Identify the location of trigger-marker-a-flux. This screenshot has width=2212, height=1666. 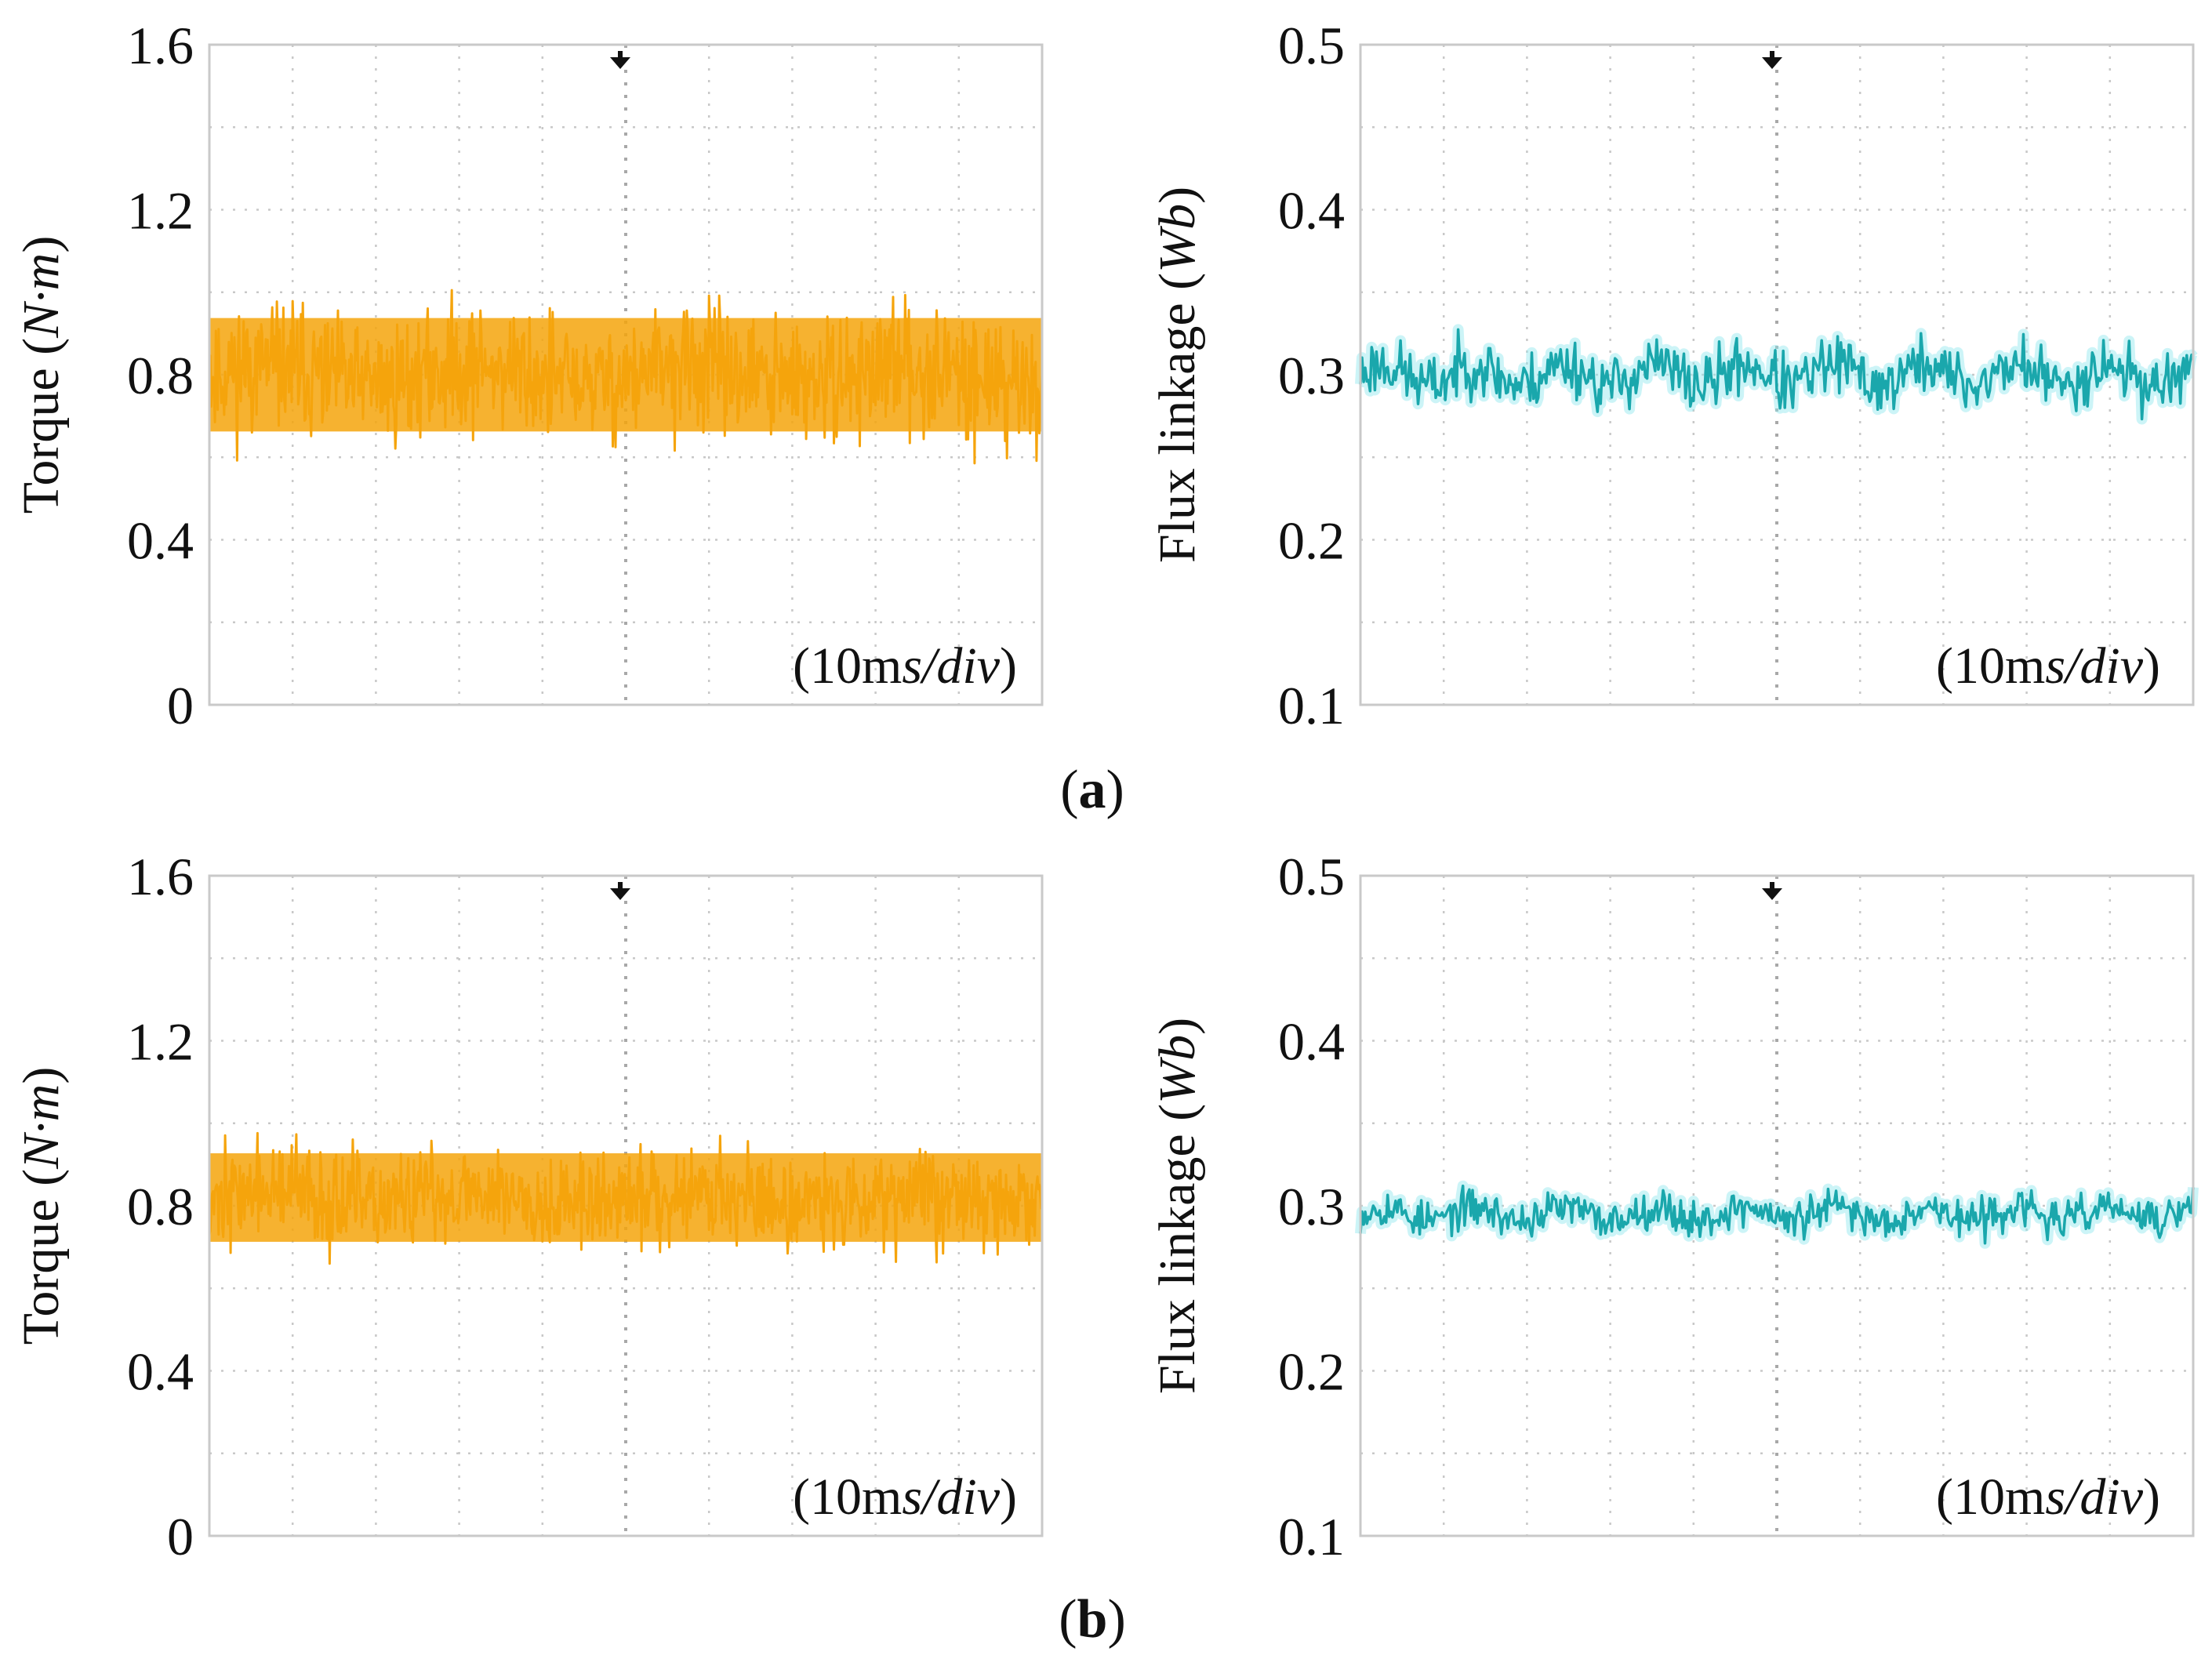
(1772, 60).